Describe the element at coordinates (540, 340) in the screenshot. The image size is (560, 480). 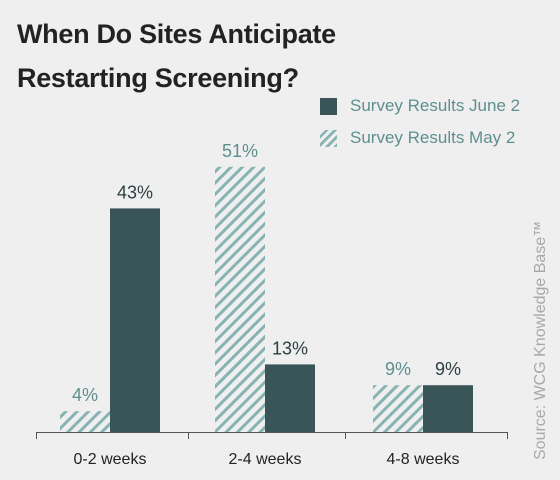
I see `source-note: Source: WCG Knowledge Base™` at that location.